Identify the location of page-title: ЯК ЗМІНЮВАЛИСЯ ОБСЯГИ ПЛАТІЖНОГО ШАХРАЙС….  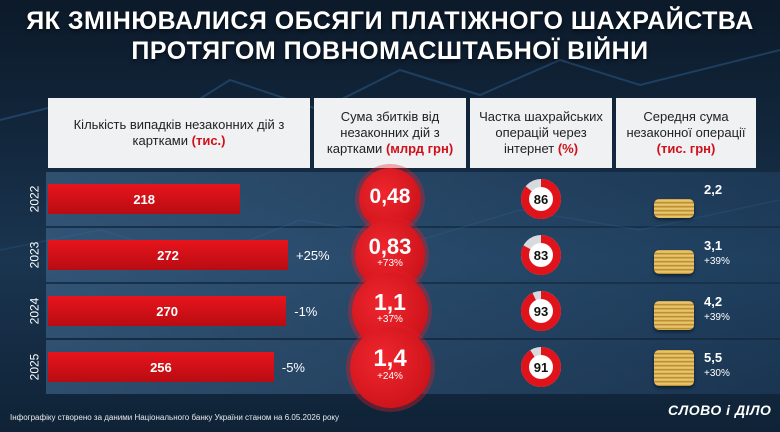
(390, 36).